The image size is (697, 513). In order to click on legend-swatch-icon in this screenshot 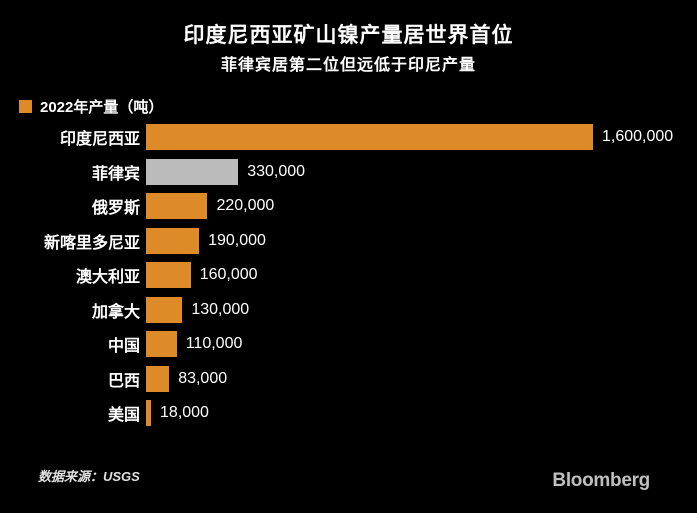, I will do `click(25, 106)`.